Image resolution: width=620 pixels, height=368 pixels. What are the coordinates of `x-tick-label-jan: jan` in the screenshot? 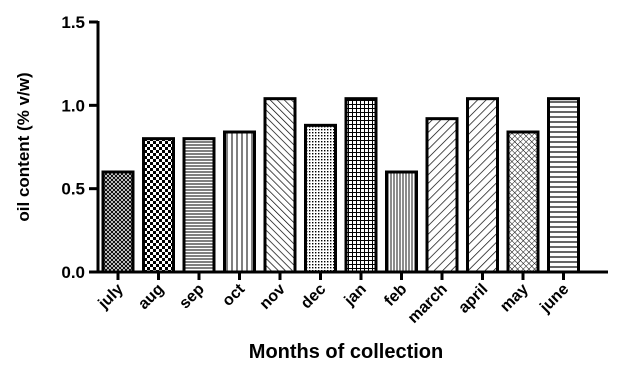 It's located at (355, 295).